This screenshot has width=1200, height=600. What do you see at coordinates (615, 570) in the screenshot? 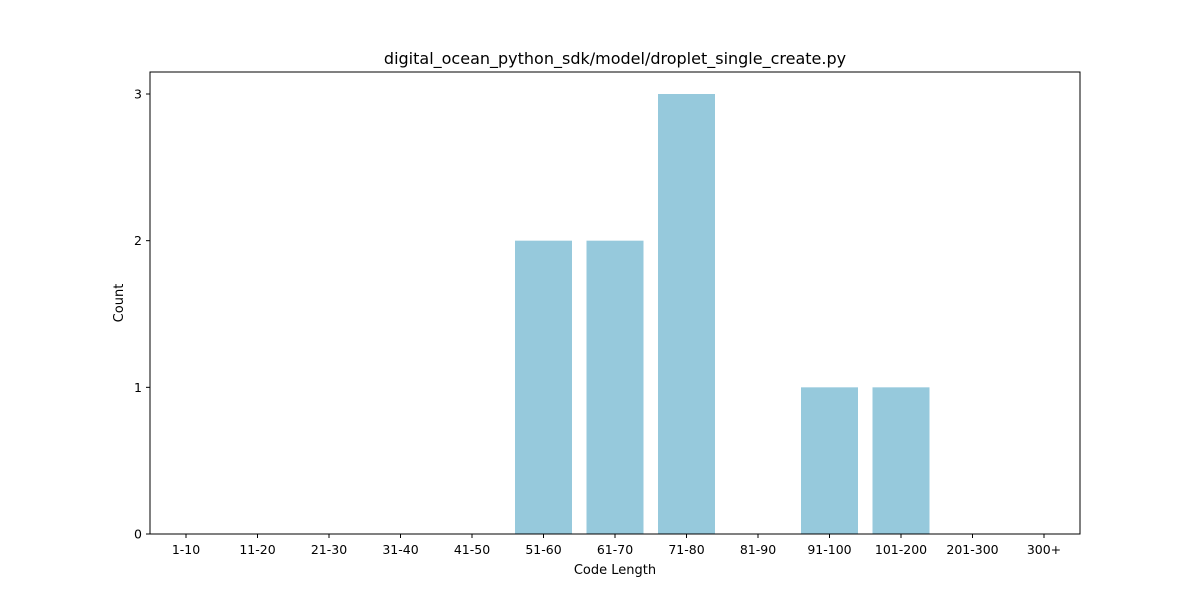
I see `x-axis-label: Code Length` at bounding box center [615, 570].